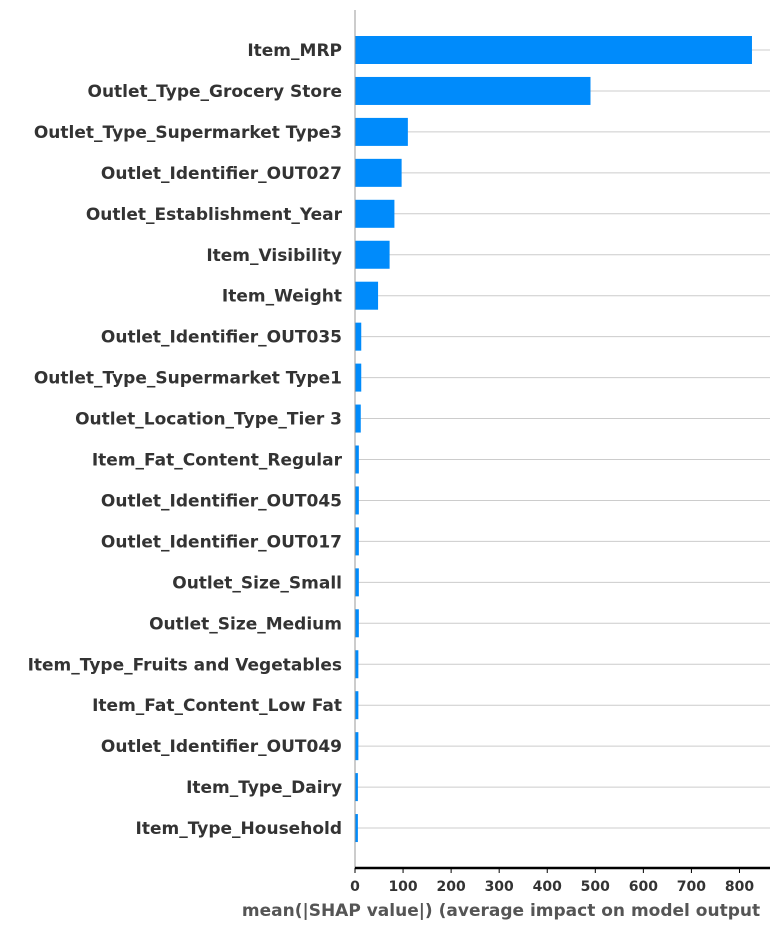  Describe the element at coordinates (264, 788) in the screenshot. I see `feature-label: Item_Type_Dairy` at that location.